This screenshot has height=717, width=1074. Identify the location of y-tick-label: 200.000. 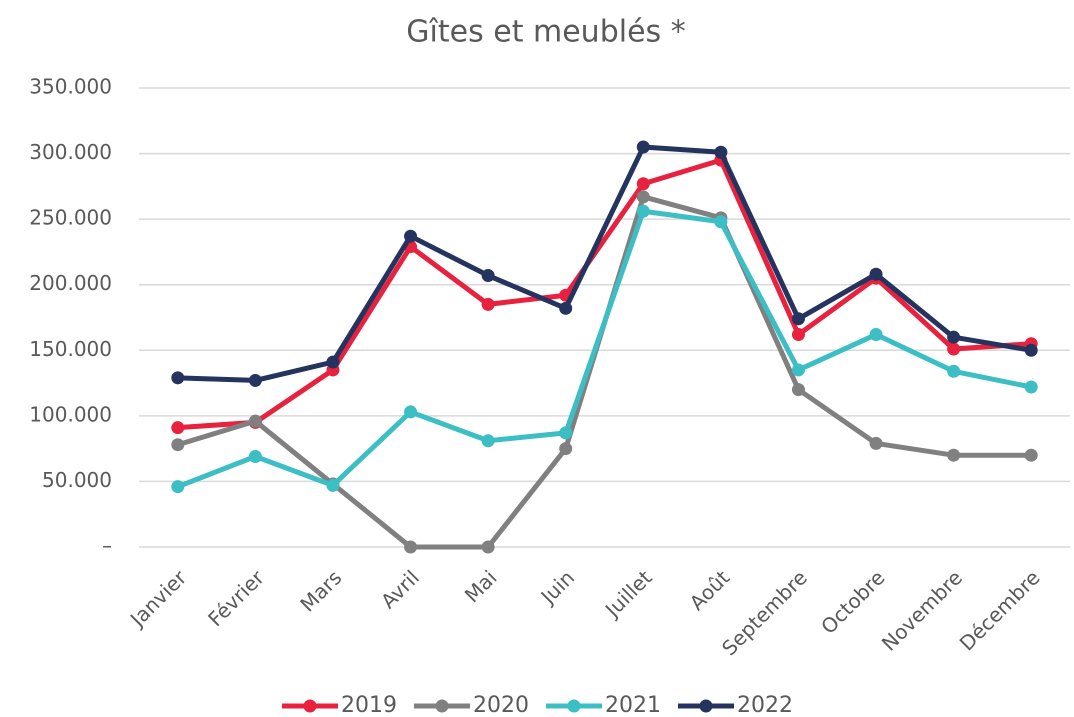
(70, 283).